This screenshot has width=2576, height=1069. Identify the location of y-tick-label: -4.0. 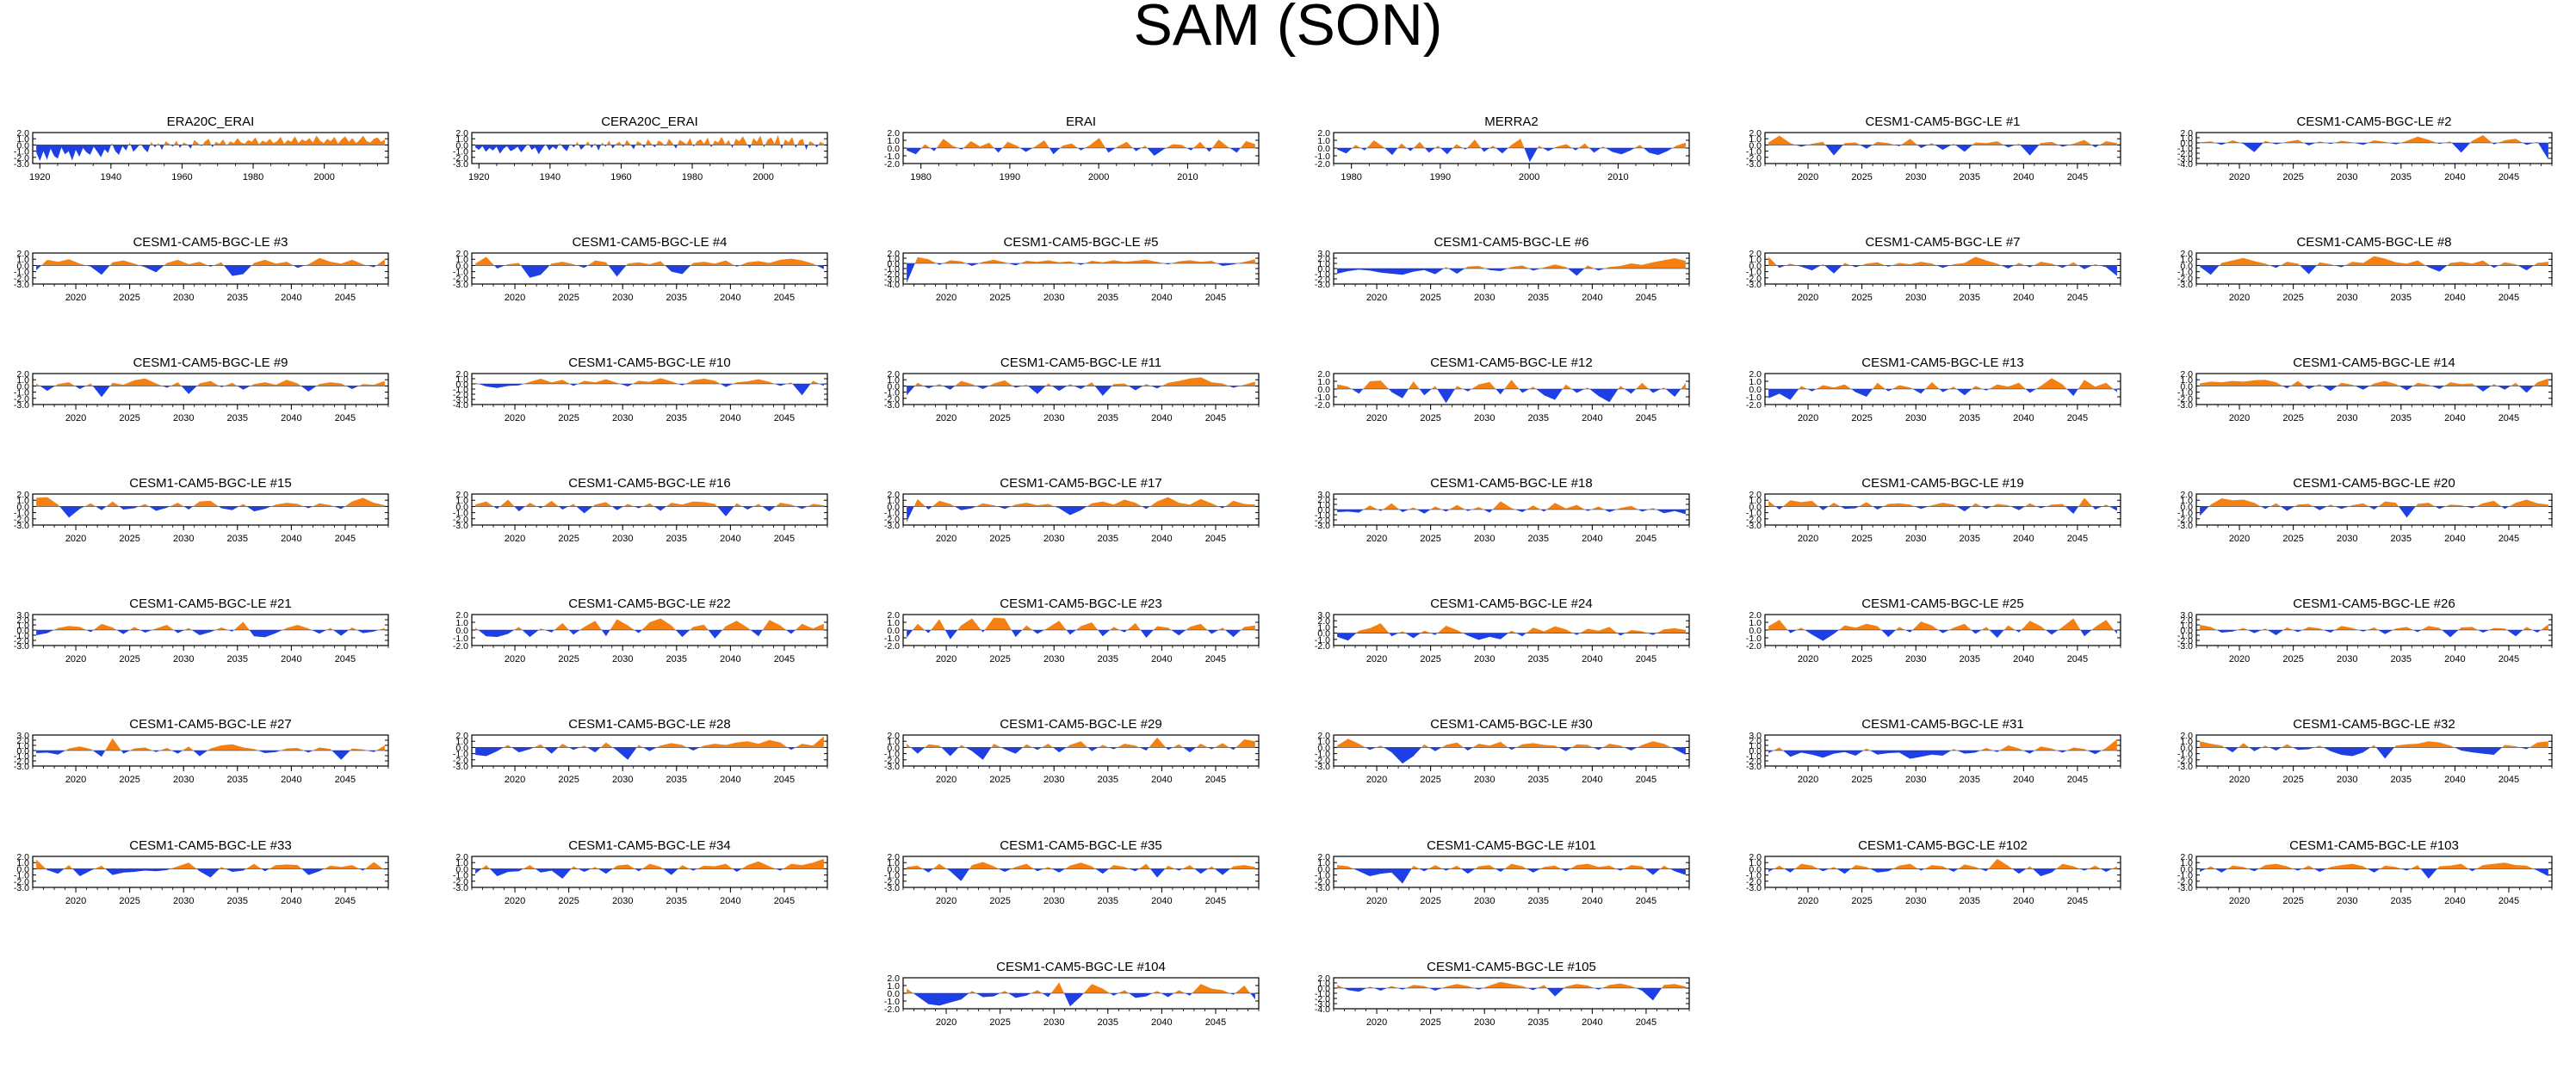
(2185, 165).